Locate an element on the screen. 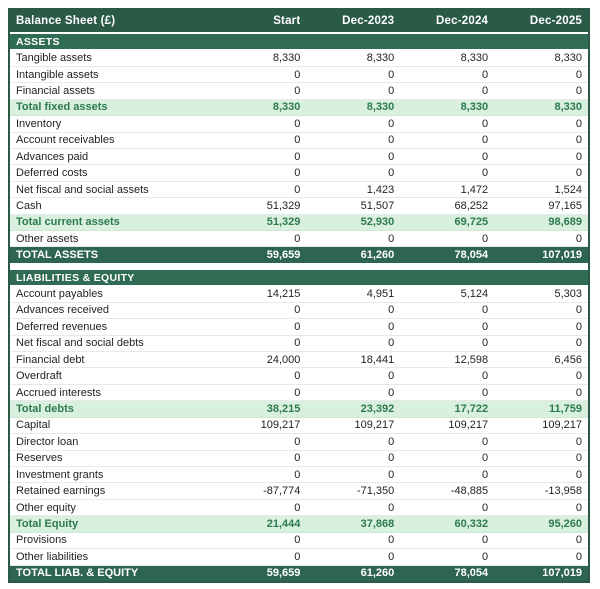  cell-value: -87,774 is located at coordinates (282, 491).